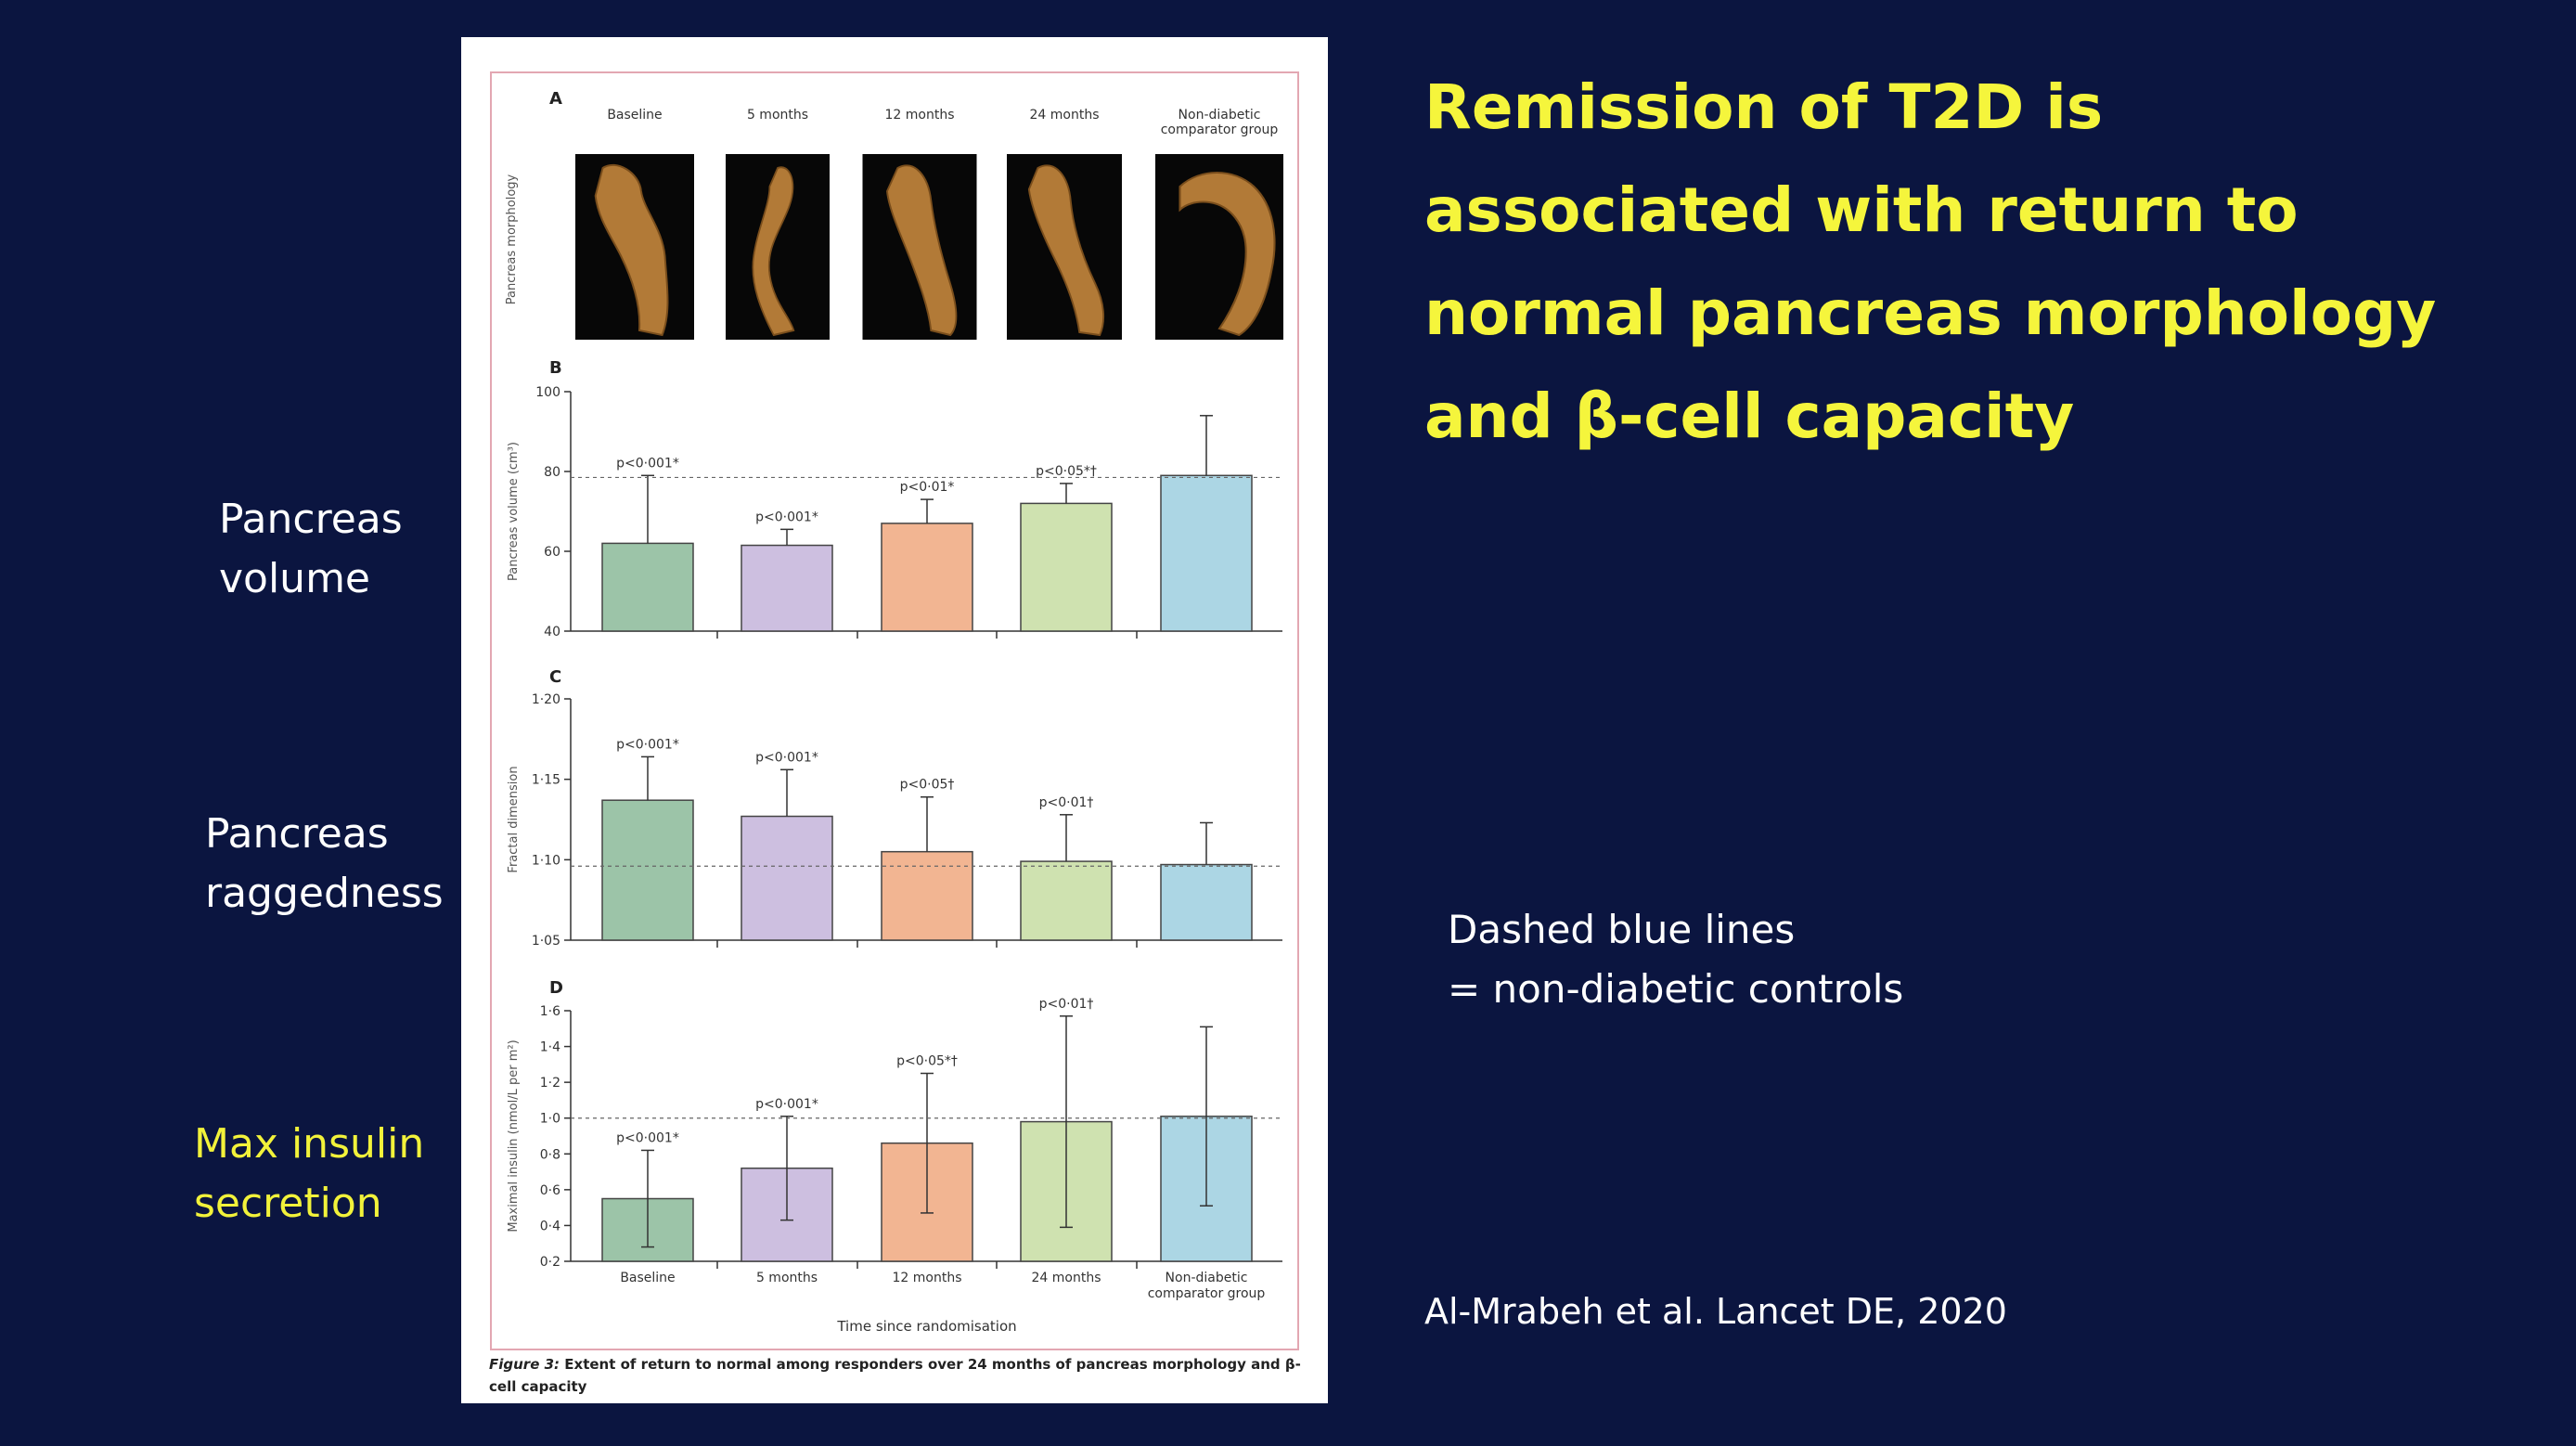  I want to click on panel-label-b: B, so click(555, 368).